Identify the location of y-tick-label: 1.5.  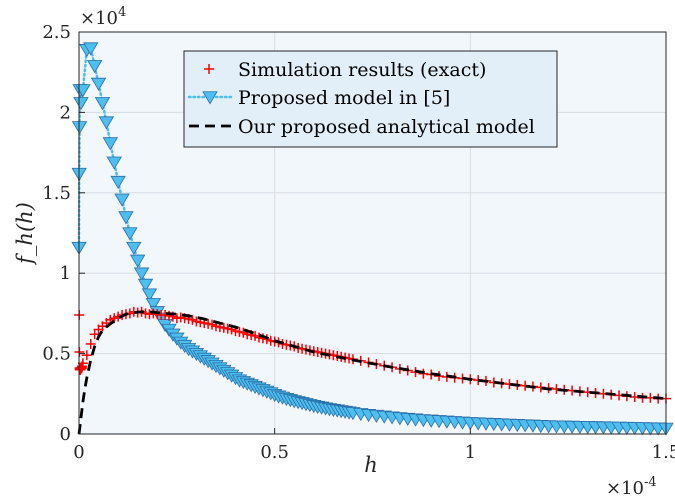
(56, 193).